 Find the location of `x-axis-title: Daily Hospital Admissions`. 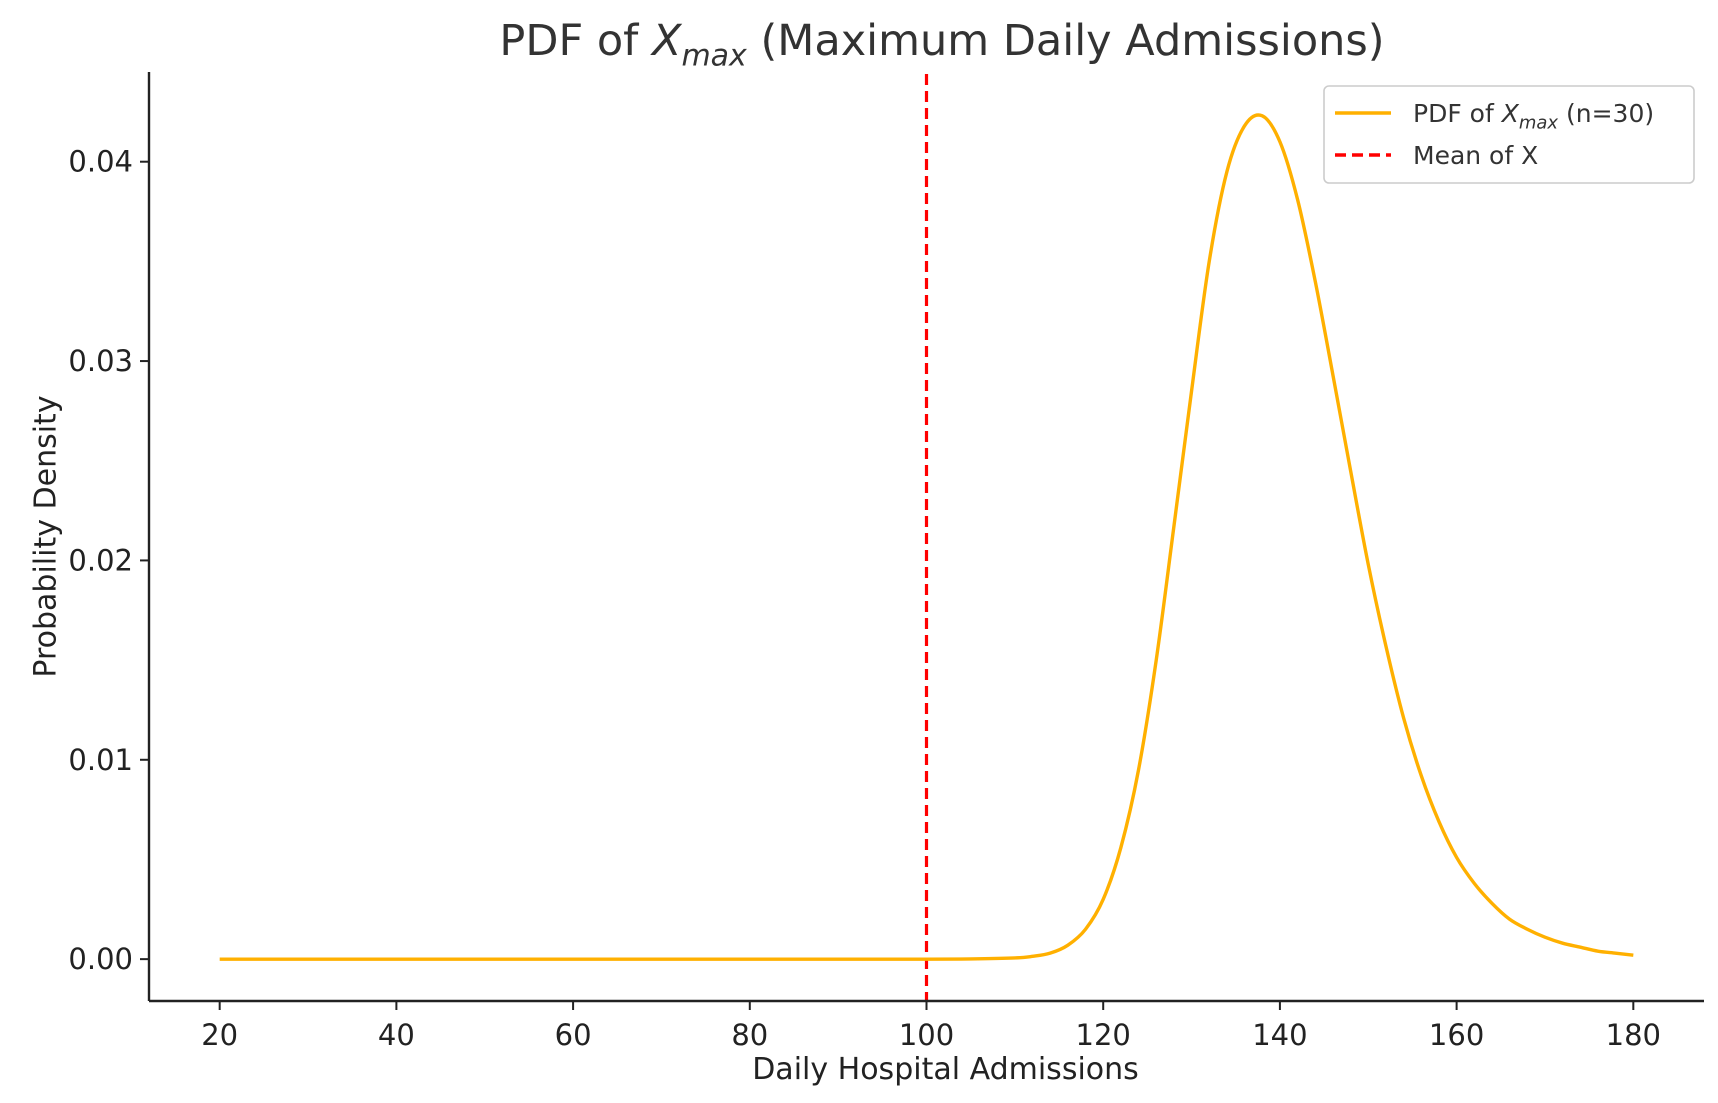

x-axis-title: Daily Hospital Admissions is located at coordinates (945, 1069).